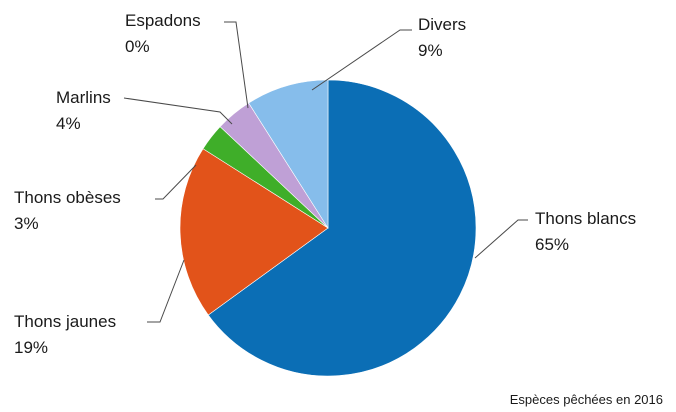 The image size is (676, 412). Describe the element at coordinates (176, 182) in the screenshot. I see `leader-line-thons-obeses` at that location.